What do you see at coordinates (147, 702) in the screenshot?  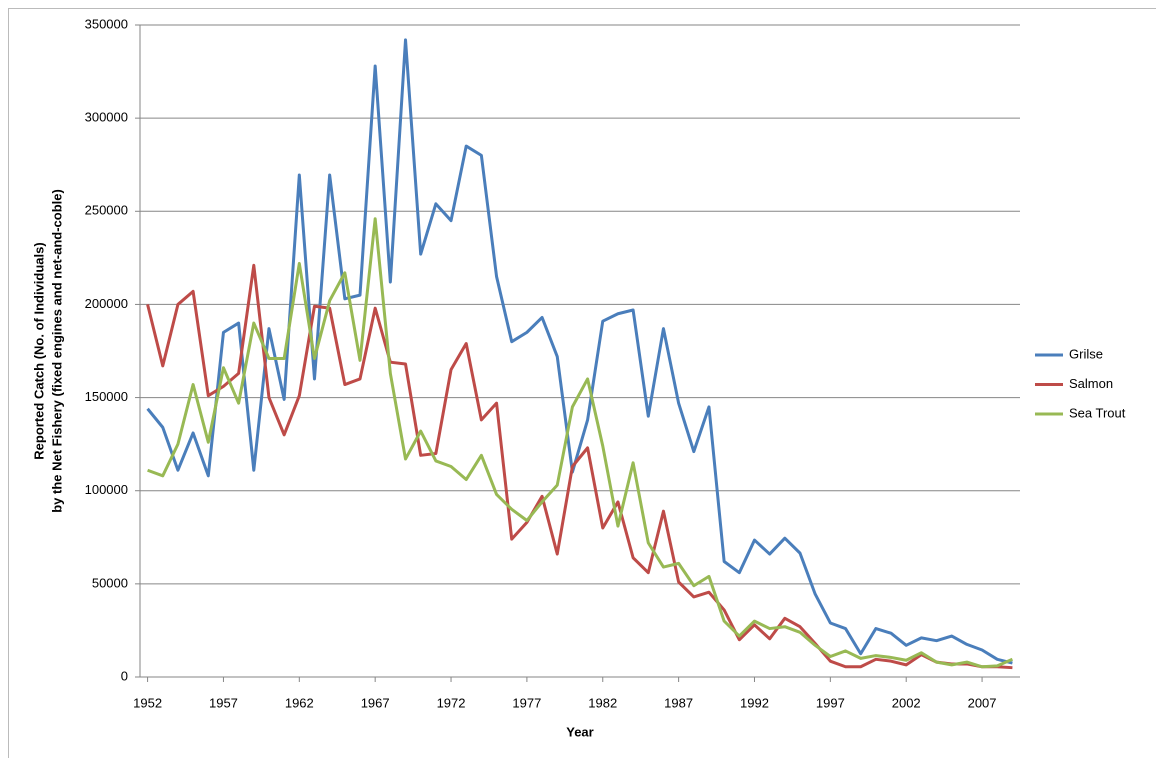 I see `x-tick-label: 1952` at bounding box center [147, 702].